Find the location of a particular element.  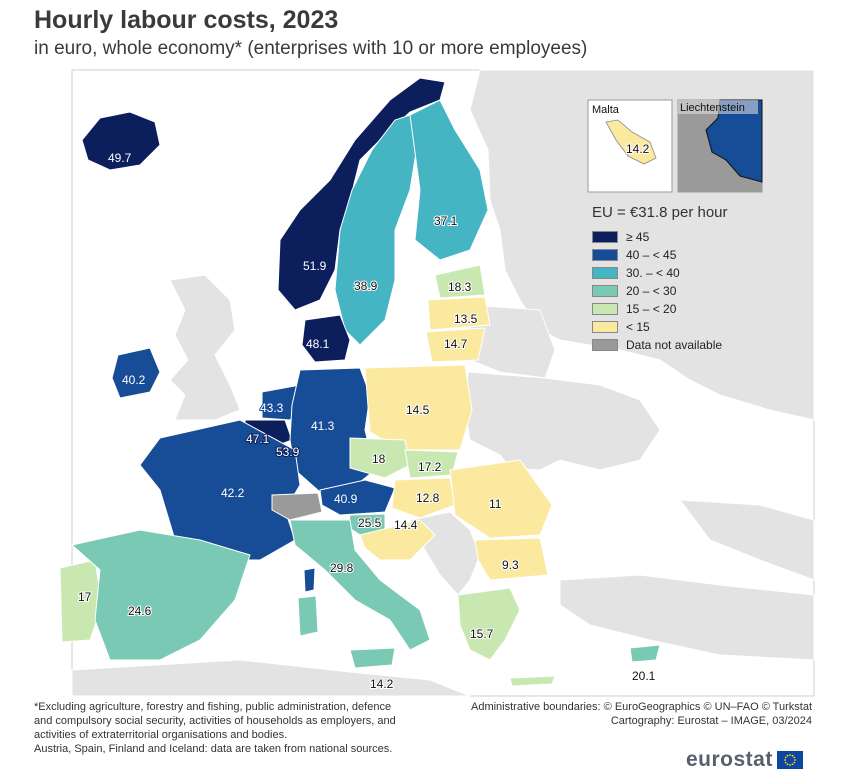

credits-line: Cartography: Eurostat – IMAGE, 03/2024 is located at coordinates (711, 721).